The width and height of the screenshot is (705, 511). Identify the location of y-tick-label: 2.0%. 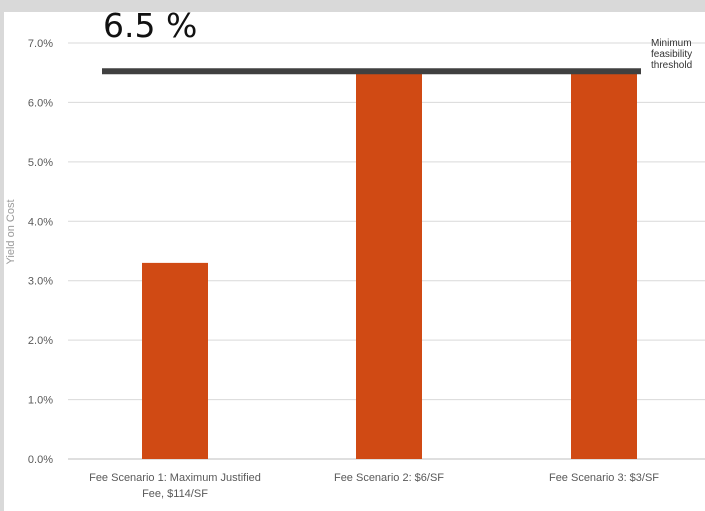
(40, 341).